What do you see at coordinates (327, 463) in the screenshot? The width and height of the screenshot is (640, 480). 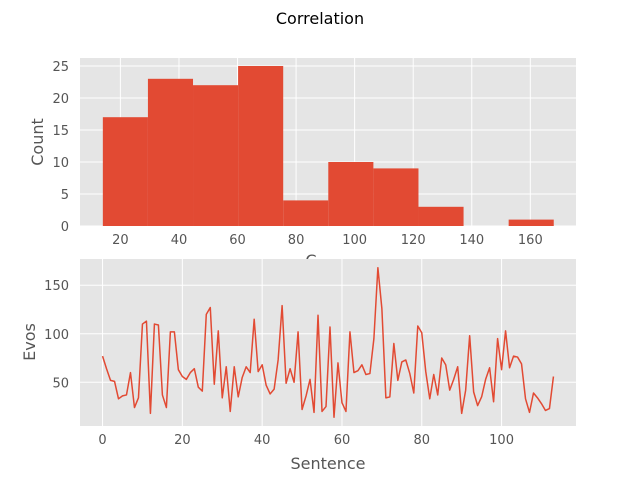 I see `line-xlabel: Sentence` at bounding box center [327, 463].